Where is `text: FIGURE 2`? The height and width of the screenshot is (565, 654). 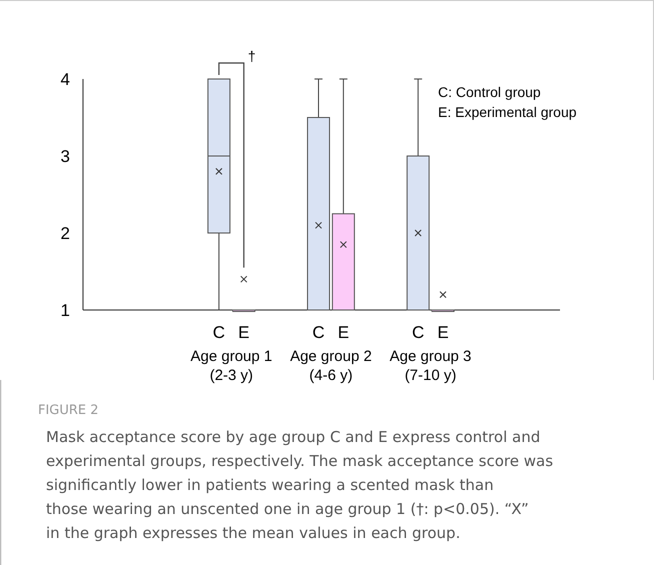 text: FIGURE 2 is located at coordinates (68, 410).